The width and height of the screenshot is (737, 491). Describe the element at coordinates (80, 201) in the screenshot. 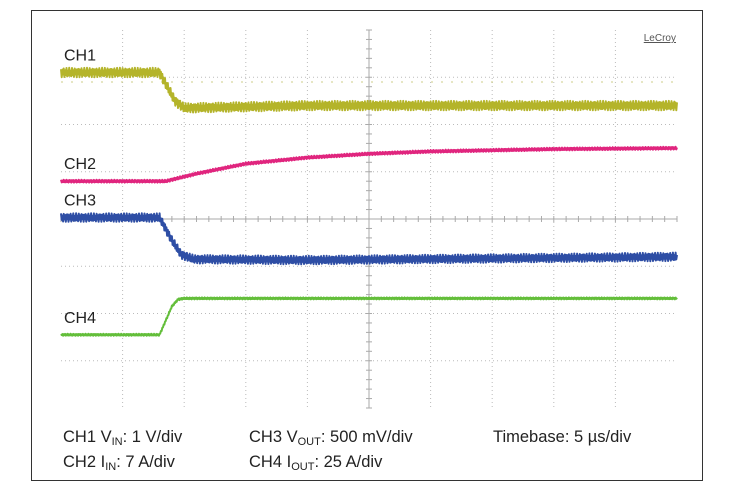

I see `channel-label-ch3: CH3` at that location.